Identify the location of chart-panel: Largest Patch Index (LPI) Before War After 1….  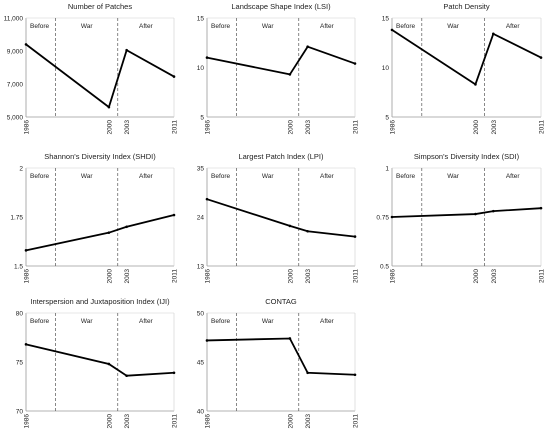
(278, 217).